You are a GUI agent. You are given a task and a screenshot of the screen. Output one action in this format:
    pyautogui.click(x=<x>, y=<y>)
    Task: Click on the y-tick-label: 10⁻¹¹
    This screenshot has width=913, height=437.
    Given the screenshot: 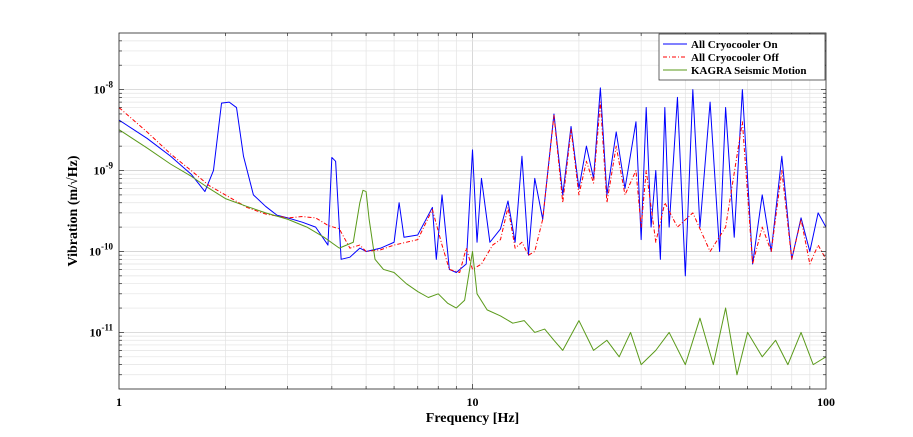 What is the action you would take?
    pyautogui.click(x=101, y=330)
    